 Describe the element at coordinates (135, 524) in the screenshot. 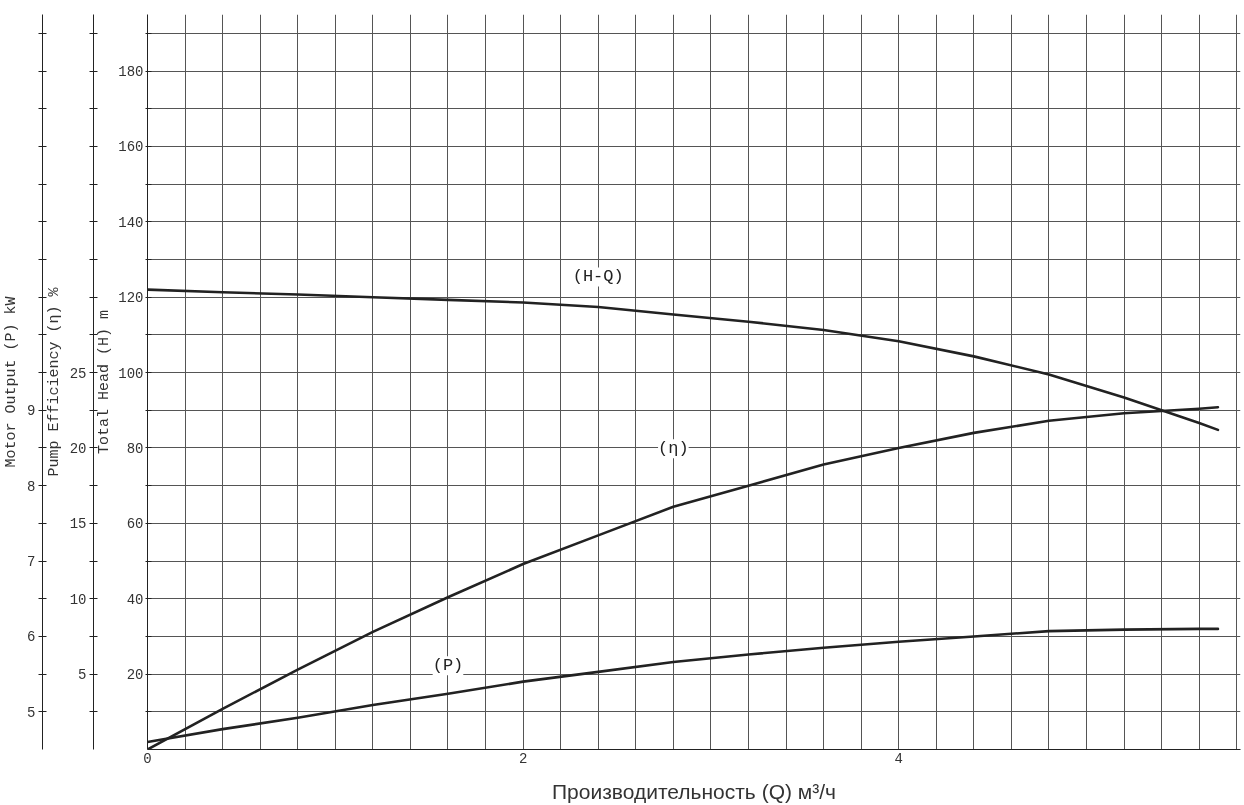

I see `y-tick-label: 60` at that location.